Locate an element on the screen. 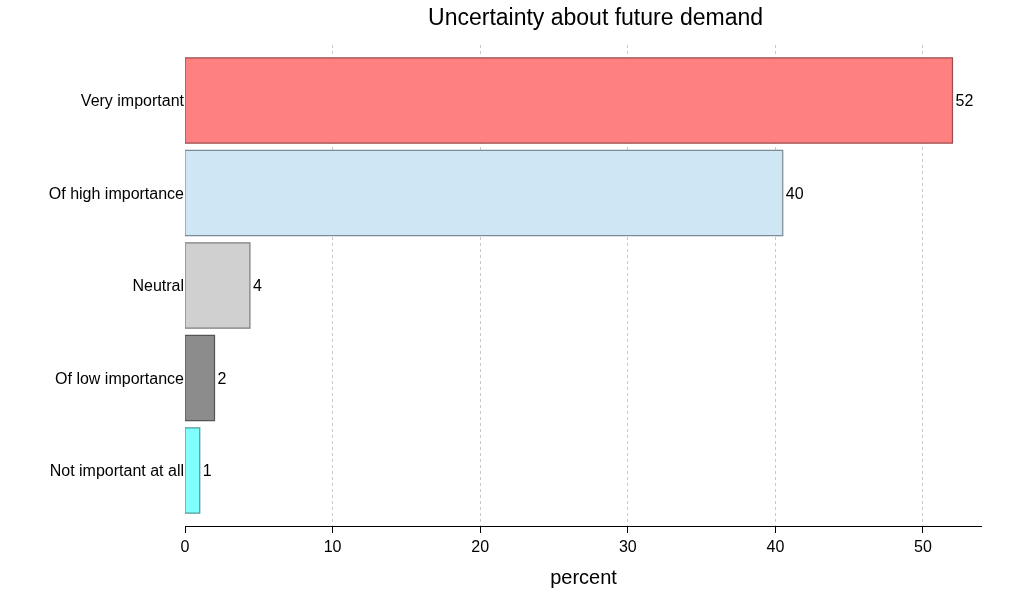 The image size is (1018, 596). x-tick-label: 0 is located at coordinates (185, 547).